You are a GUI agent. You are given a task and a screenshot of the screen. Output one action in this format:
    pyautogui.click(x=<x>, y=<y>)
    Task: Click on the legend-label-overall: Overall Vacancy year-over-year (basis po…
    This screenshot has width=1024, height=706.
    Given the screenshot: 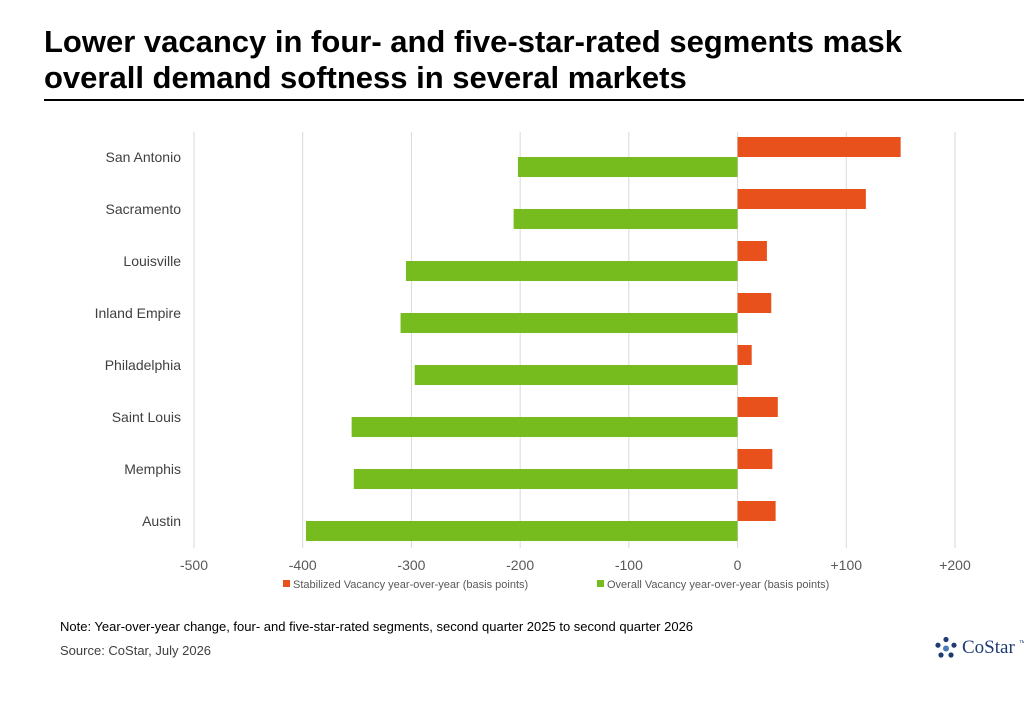 What is the action you would take?
    pyautogui.click(x=718, y=585)
    